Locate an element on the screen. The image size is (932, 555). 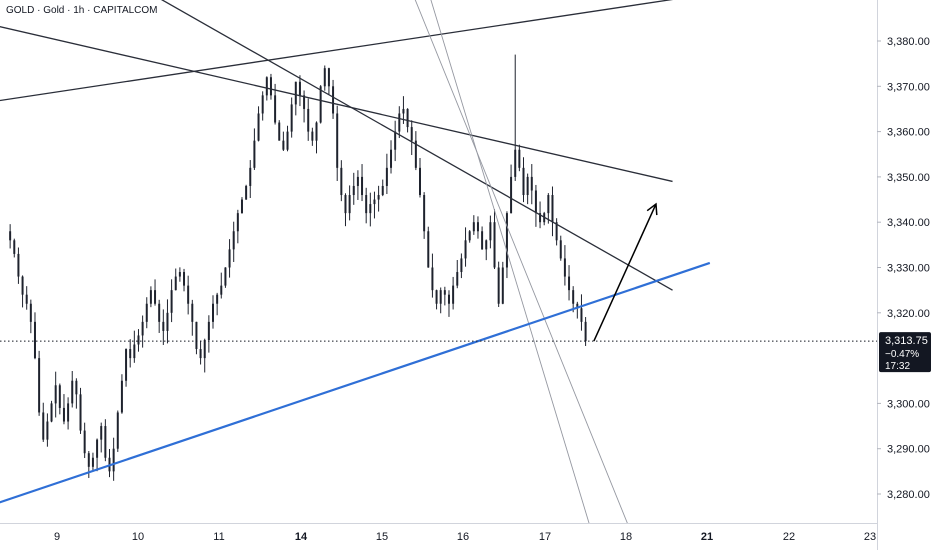
time-axis-background is located at coordinates (438, 536).